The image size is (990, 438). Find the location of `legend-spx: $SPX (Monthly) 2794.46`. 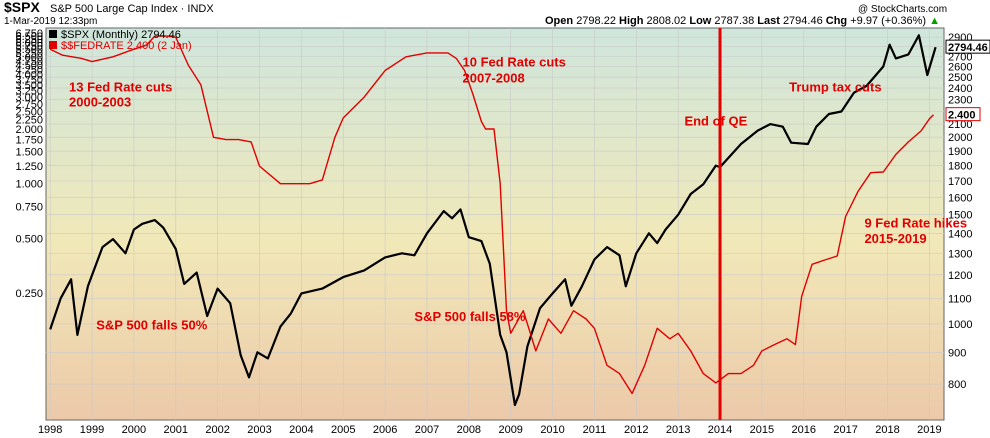

legend-spx: $SPX (Monthly) 2794.46 is located at coordinates (121, 35).